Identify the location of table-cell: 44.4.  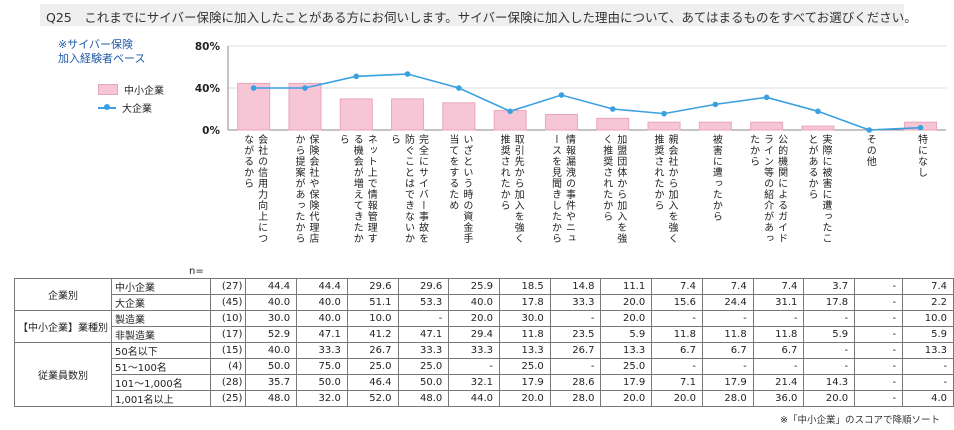
(271, 286).